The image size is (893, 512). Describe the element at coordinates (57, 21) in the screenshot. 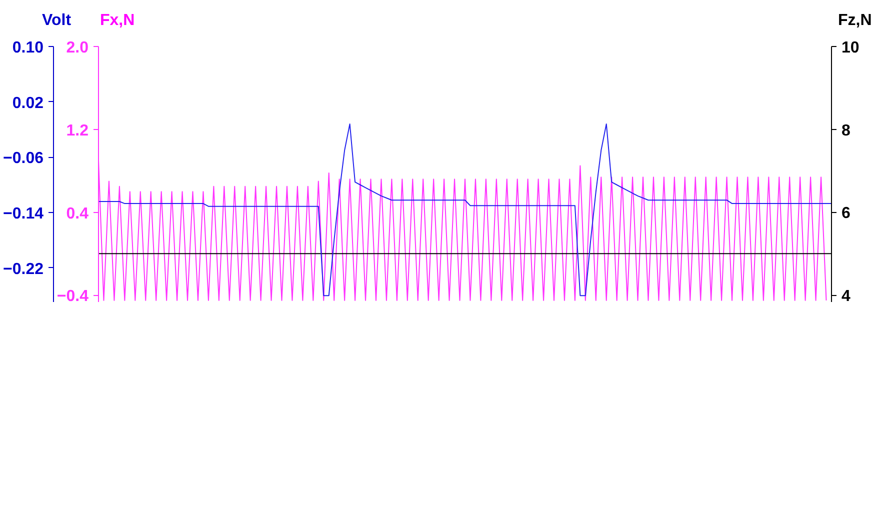

I see `y3-axis-title: Volt` at that location.